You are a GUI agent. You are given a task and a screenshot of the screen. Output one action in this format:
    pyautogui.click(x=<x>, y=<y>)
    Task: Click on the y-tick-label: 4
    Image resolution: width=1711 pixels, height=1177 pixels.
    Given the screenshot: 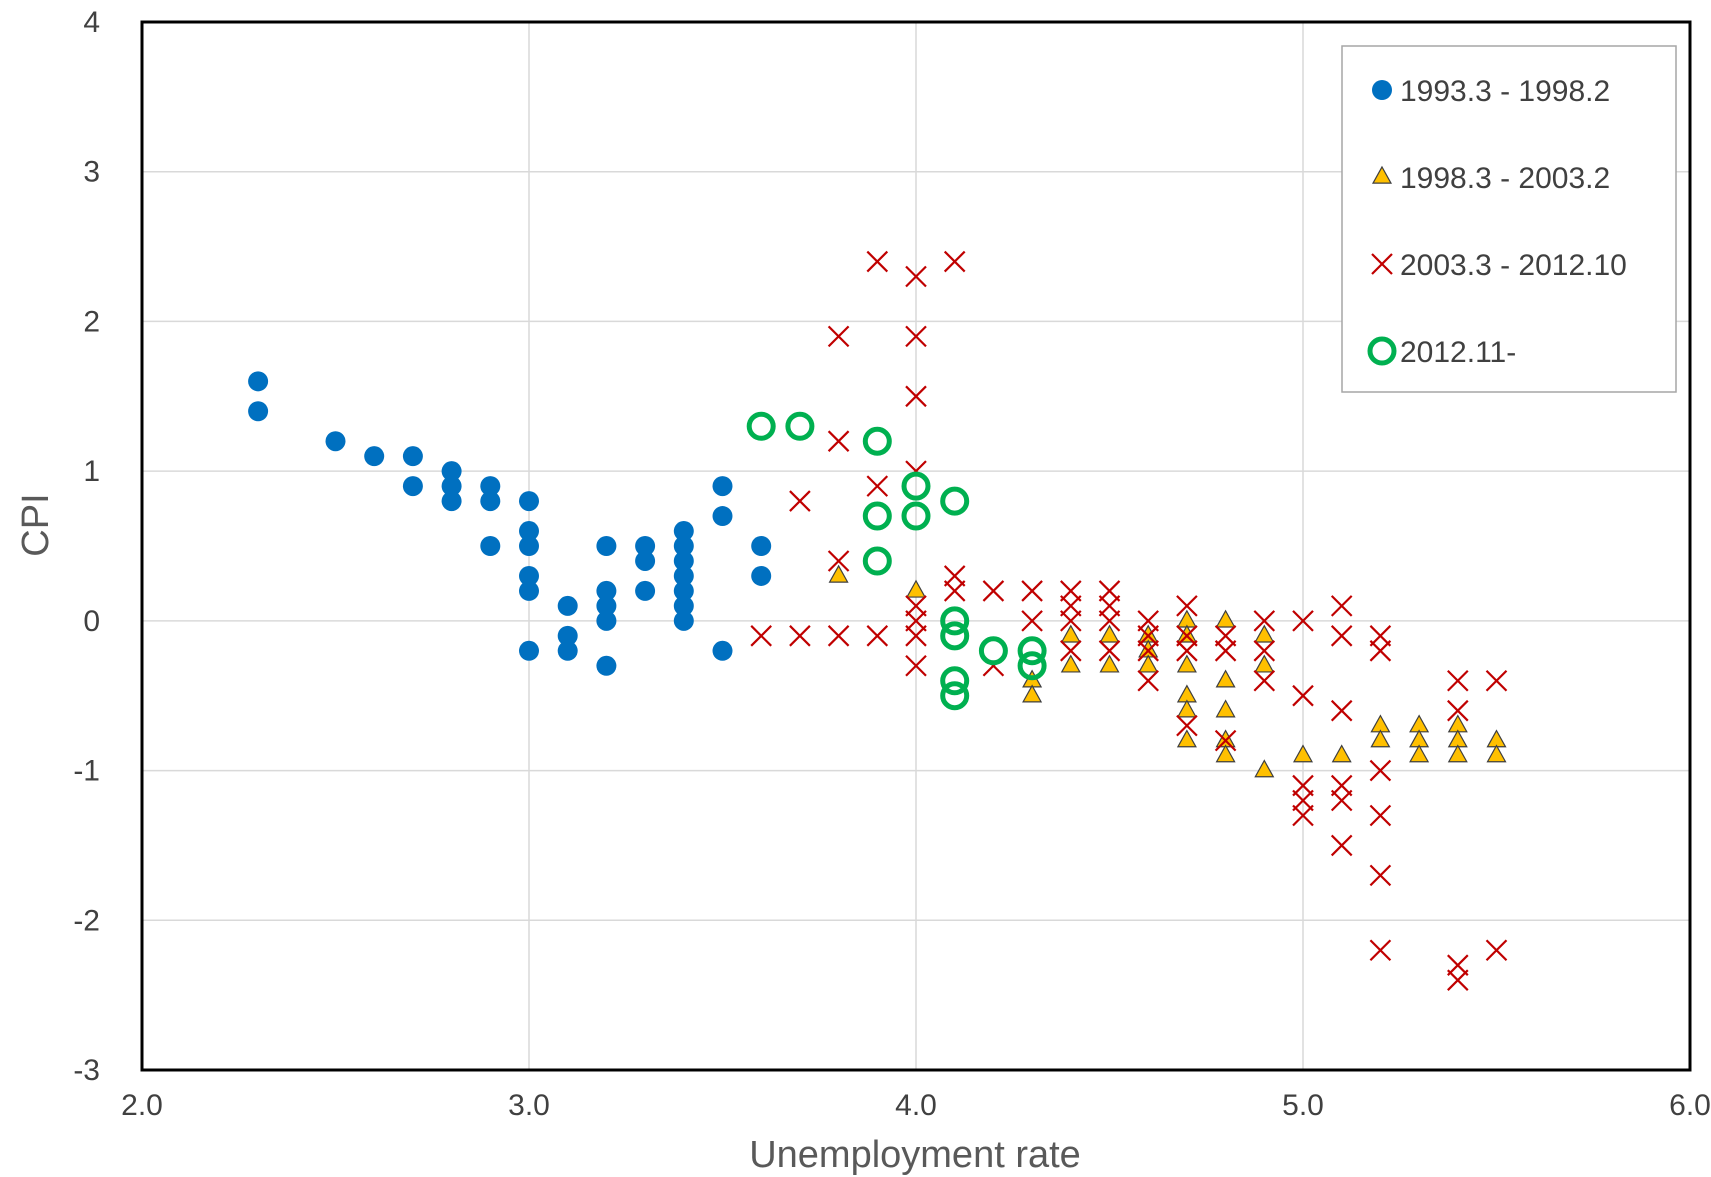 What is the action you would take?
    pyautogui.click(x=91, y=22)
    